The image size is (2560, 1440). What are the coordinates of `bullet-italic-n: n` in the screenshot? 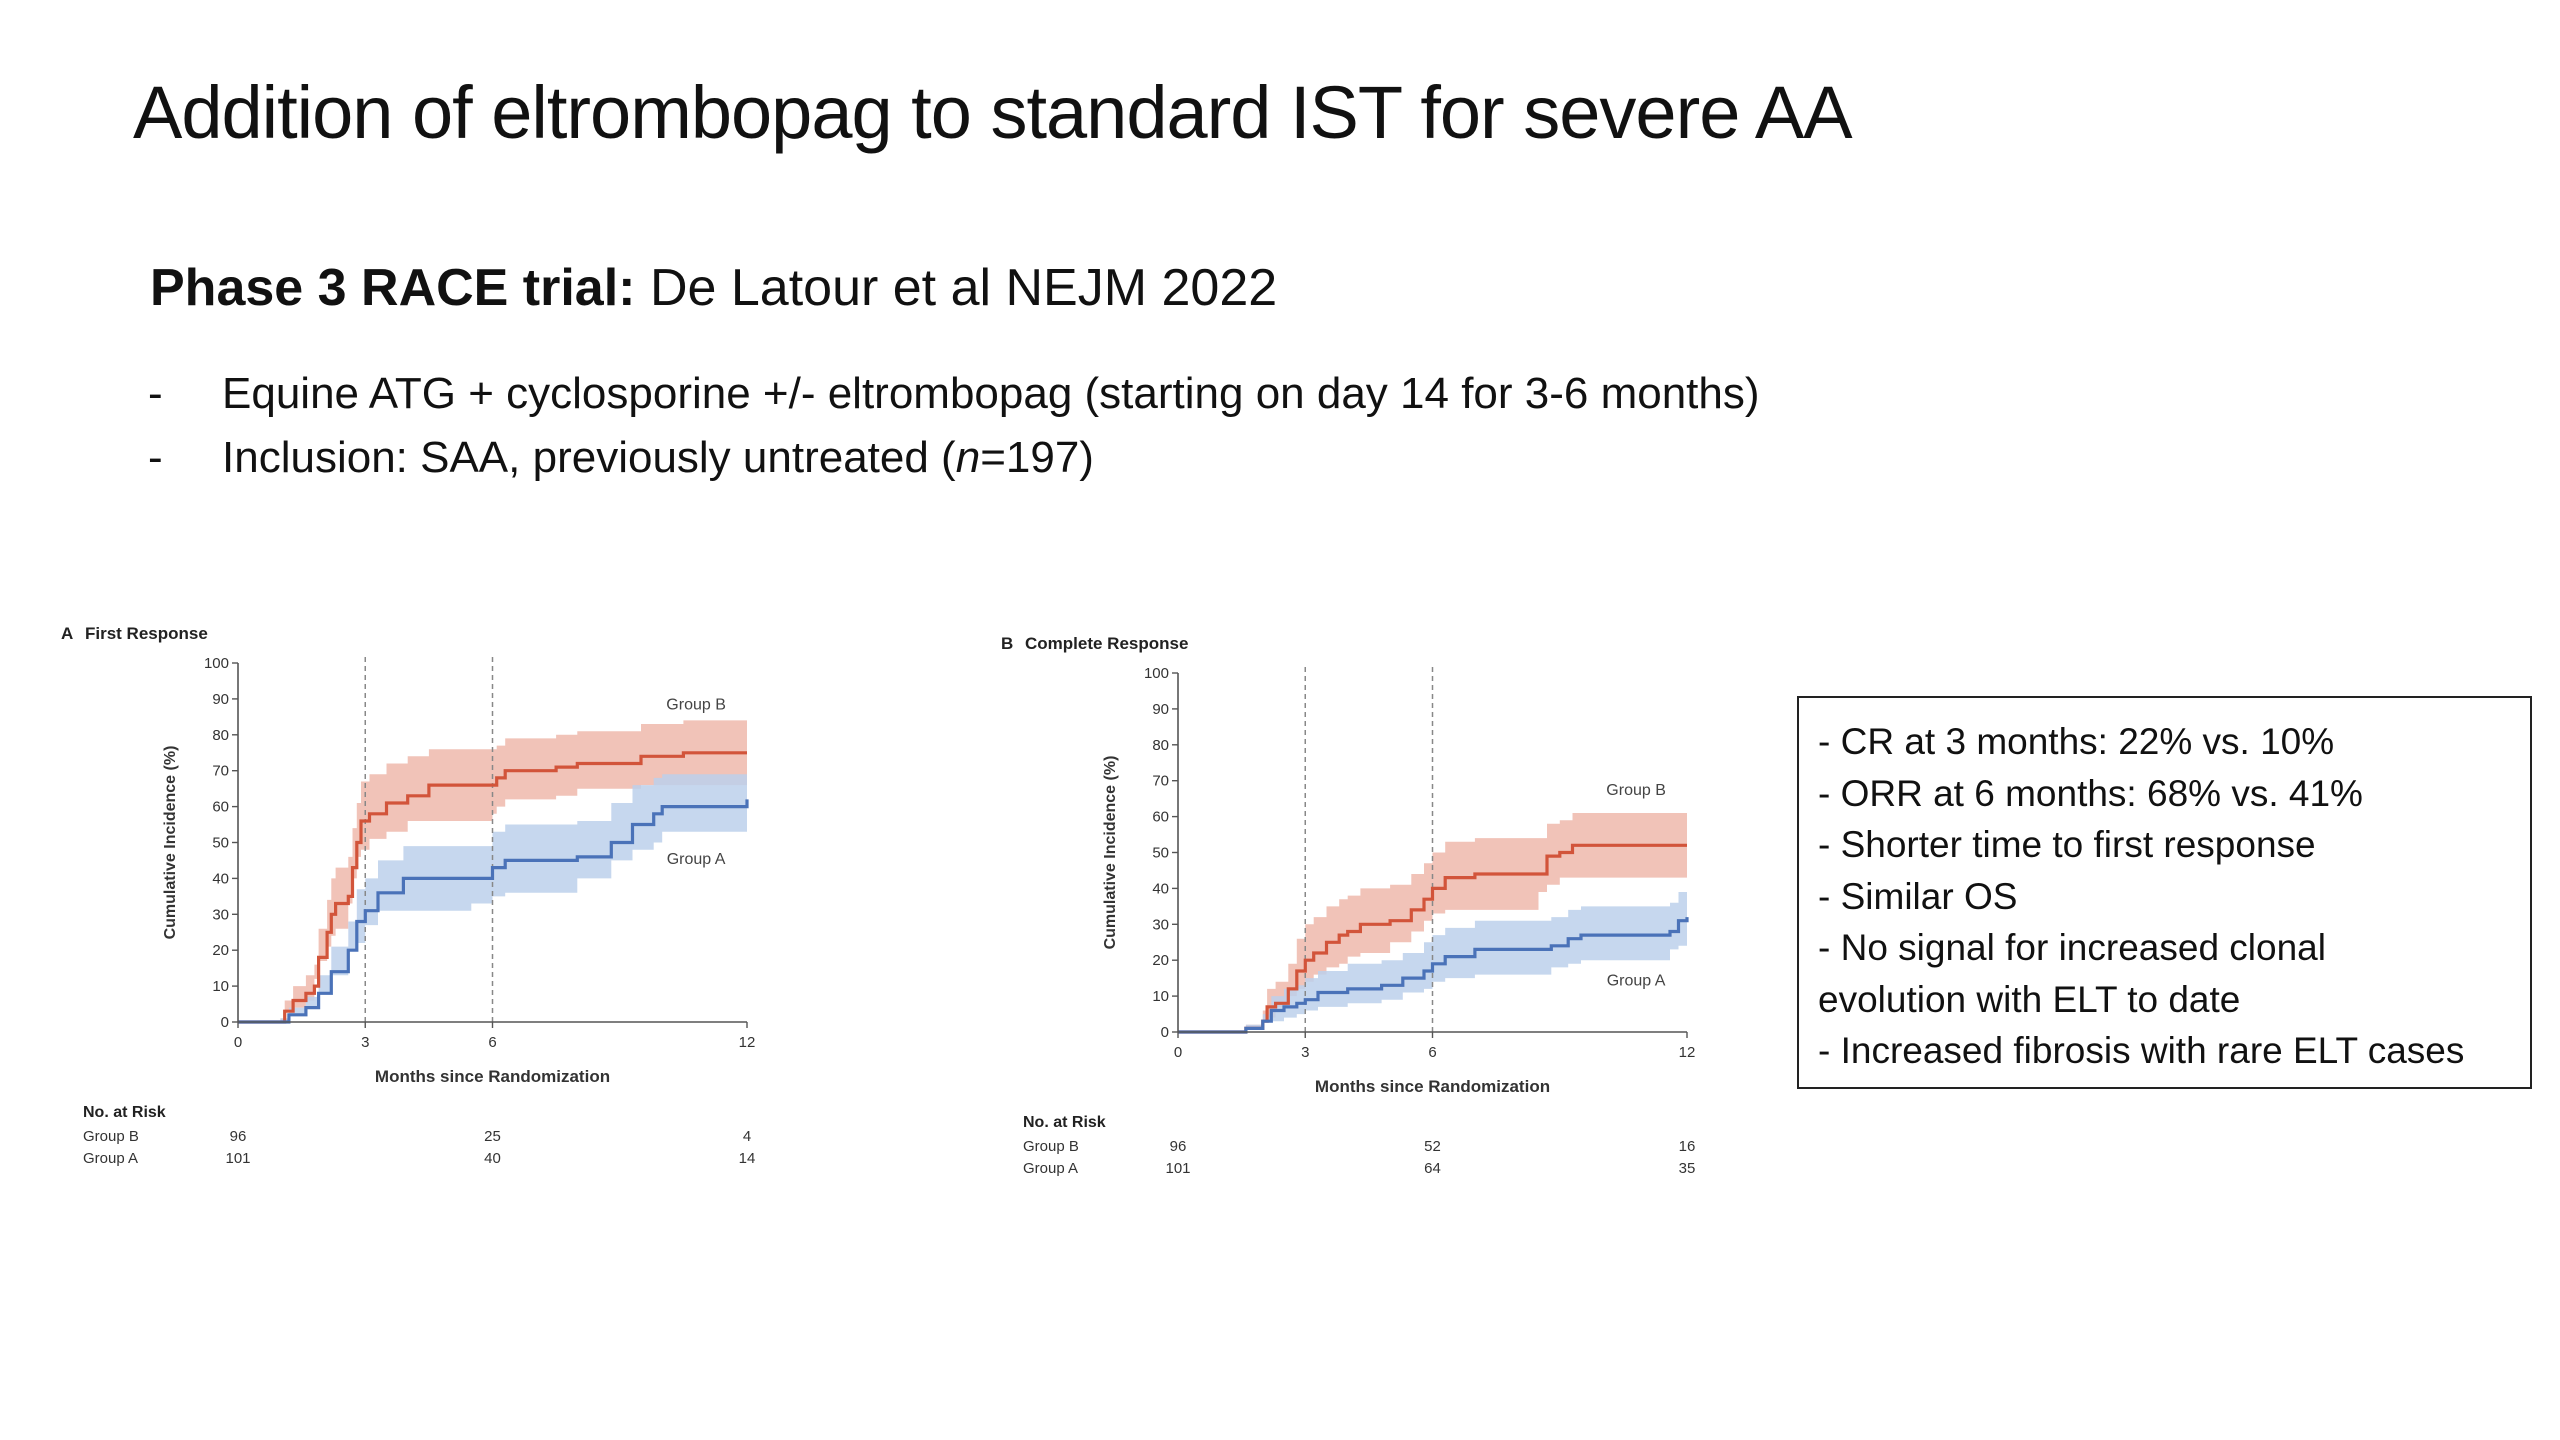 It's located at (968, 457).